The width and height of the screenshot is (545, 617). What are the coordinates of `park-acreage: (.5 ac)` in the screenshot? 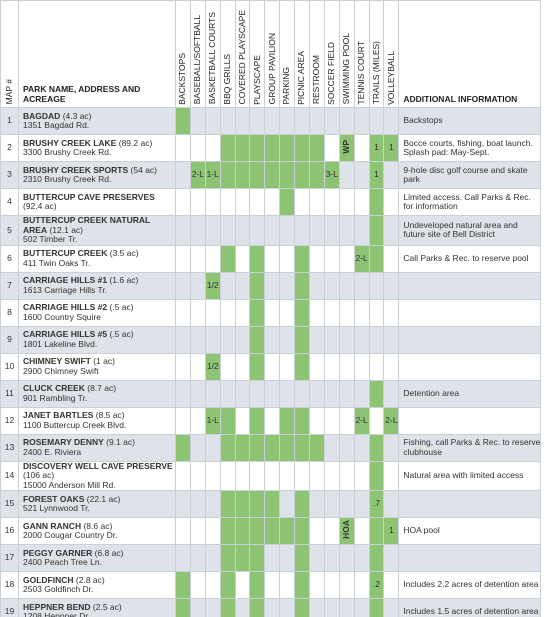 It's located at (121, 334).